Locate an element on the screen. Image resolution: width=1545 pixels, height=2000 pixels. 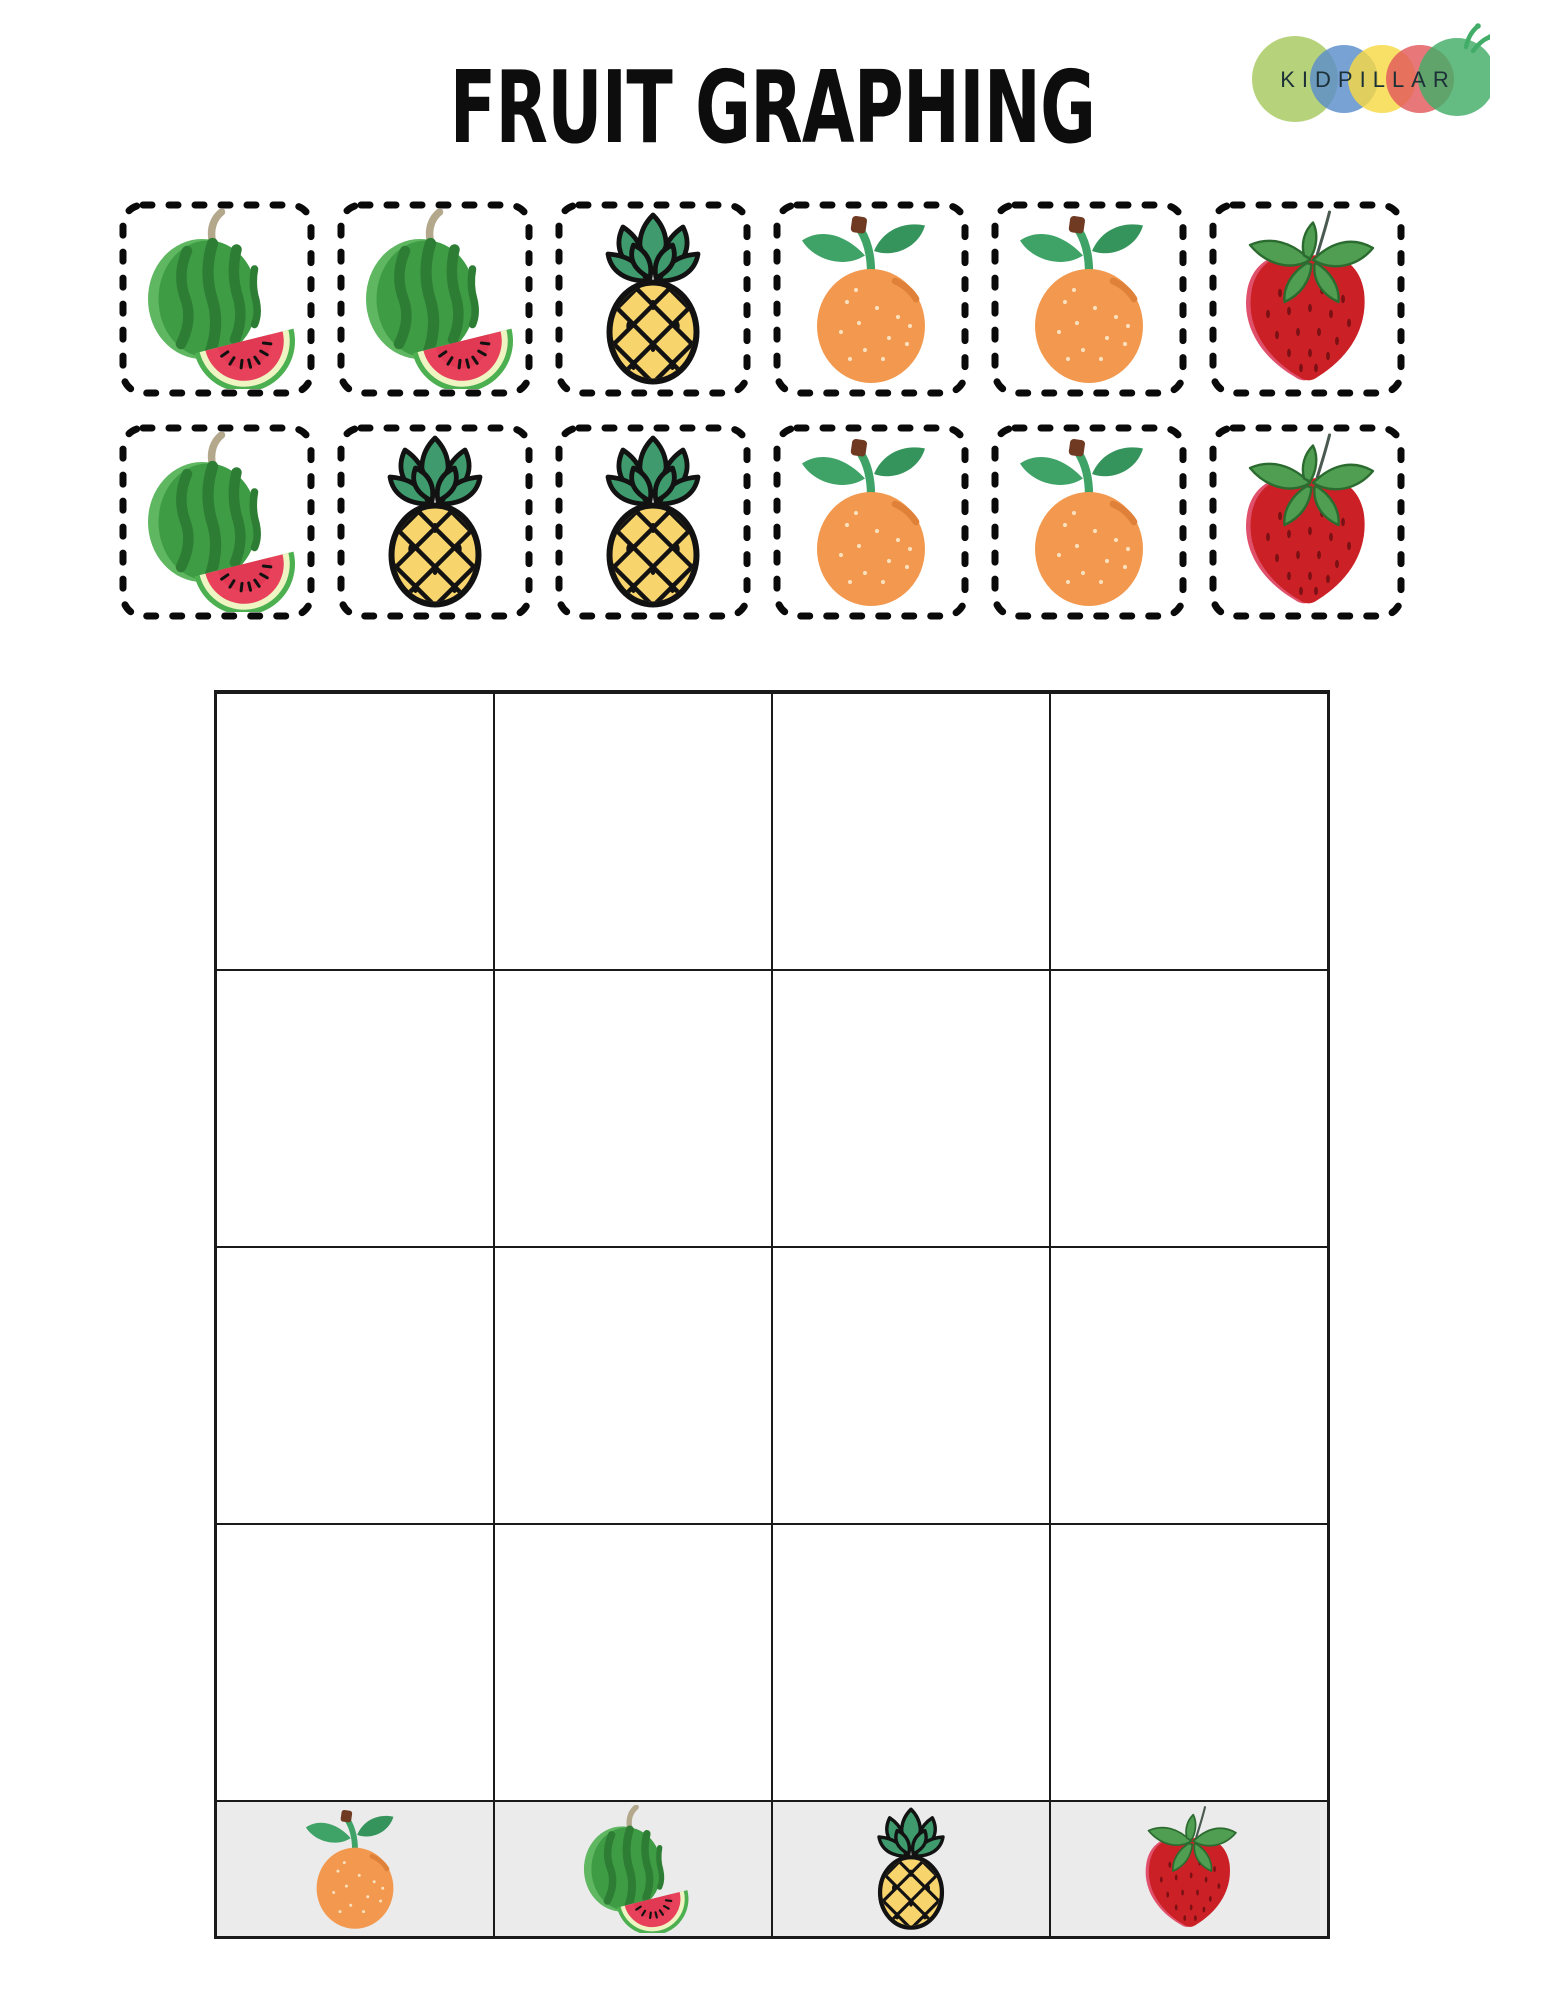
graph-cell-r3c3 is located at coordinates (910, 1385).